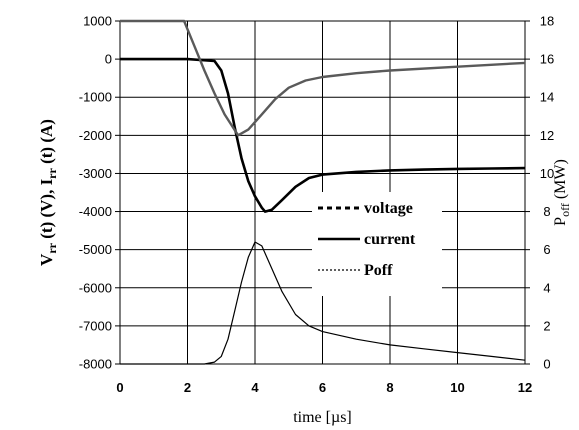  Describe the element at coordinates (547, 97) in the screenshot. I see `y-right-tick-label: 14` at that location.